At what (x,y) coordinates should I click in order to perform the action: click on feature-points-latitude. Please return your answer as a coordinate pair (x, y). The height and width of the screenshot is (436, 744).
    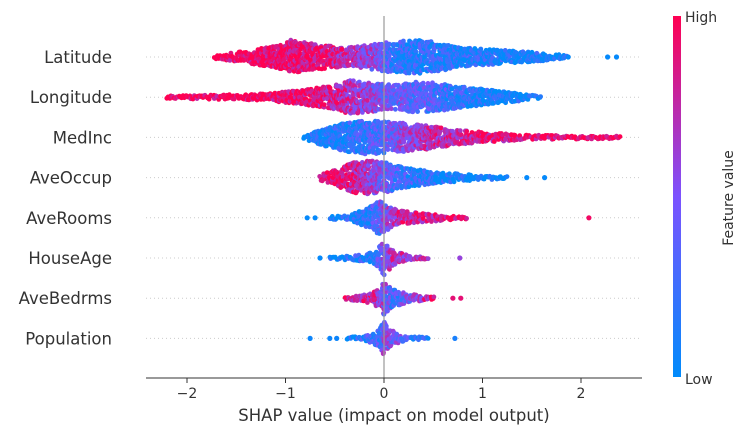
    Looking at the image, I should click on (415, 56).